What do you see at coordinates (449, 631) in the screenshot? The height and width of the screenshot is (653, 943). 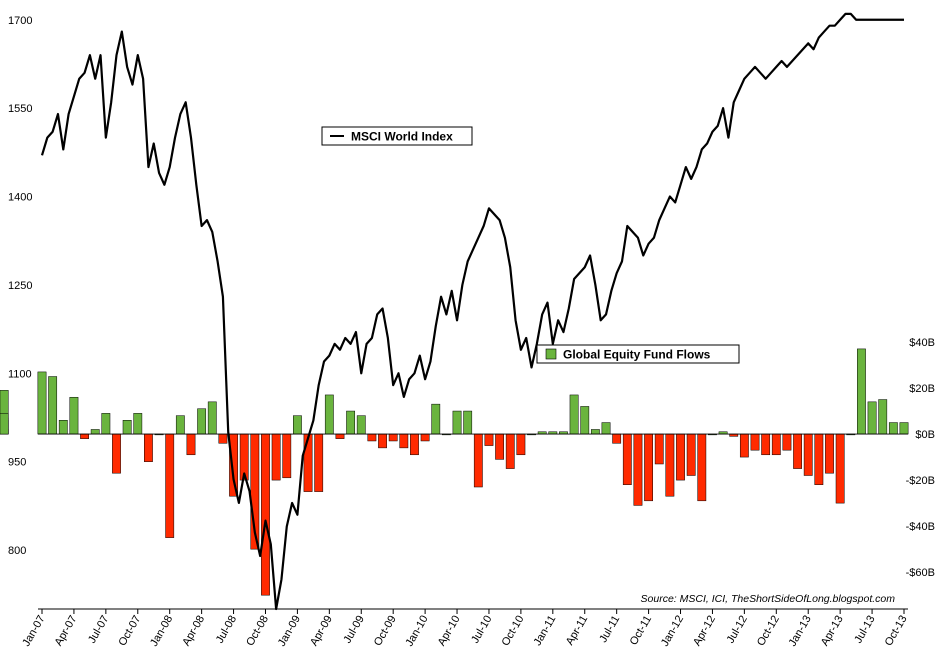 I see `x-axis-tick-label: Apr-10` at bounding box center [449, 631].